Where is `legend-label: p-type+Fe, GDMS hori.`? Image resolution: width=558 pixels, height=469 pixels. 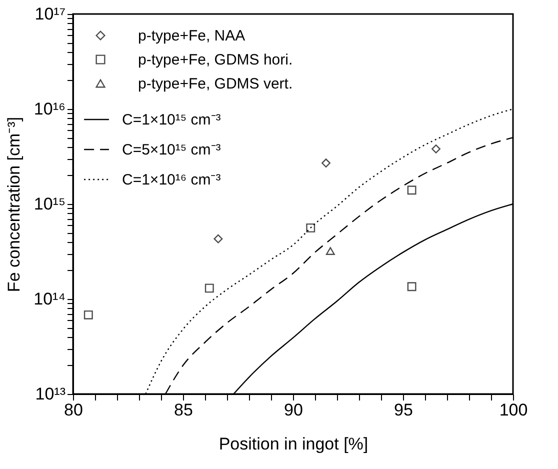 legend-label: p-type+Fe, GDMS hori. is located at coordinates (215, 60).